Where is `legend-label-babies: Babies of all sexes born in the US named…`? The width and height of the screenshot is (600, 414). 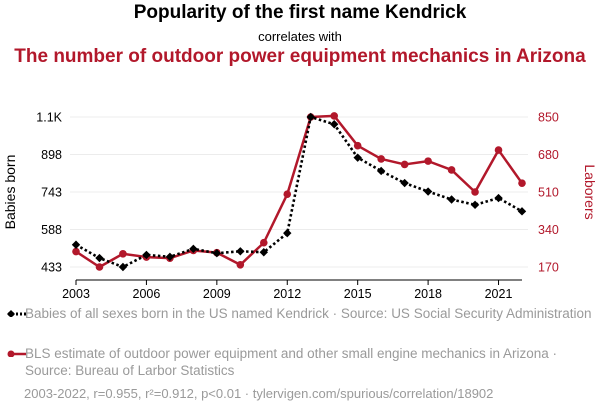
legend-label-babies: Babies of all sexes born in the US named… is located at coordinates (308, 313).